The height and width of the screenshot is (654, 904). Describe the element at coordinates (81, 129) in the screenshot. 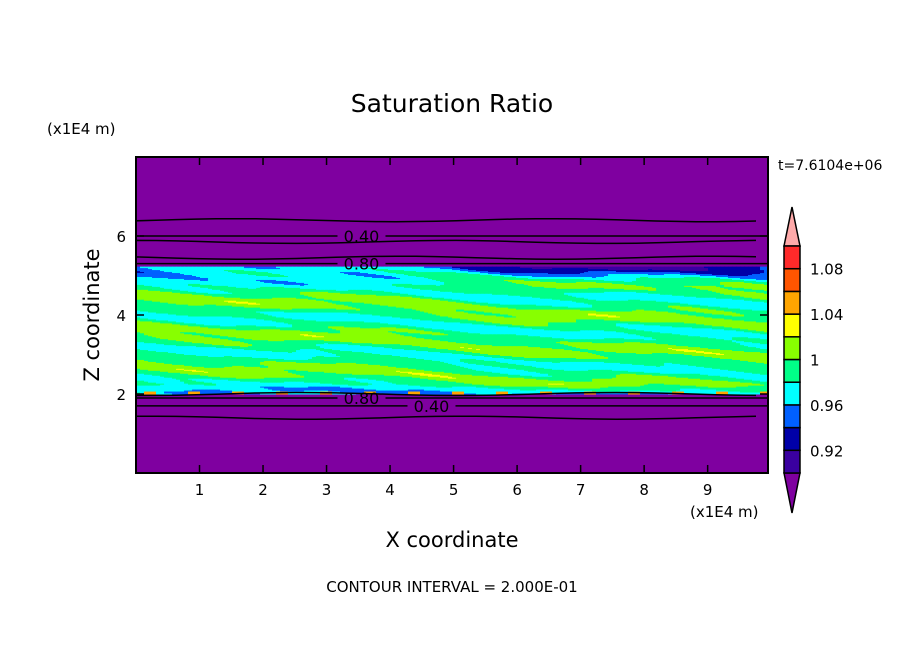

I see `y-unit-label: (x1E4 m)` at that location.